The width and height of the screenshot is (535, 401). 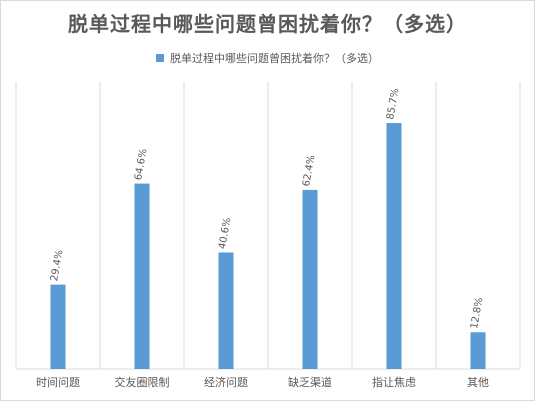 I want to click on legend-swatch, so click(x=160, y=58).